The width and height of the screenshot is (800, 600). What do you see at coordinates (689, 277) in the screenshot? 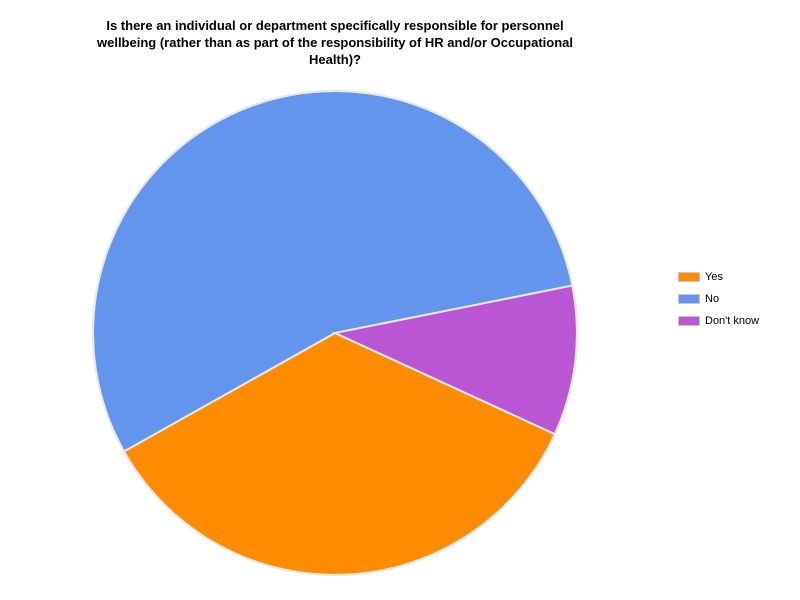
I see `legend-swatch-yes` at bounding box center [689, 277].